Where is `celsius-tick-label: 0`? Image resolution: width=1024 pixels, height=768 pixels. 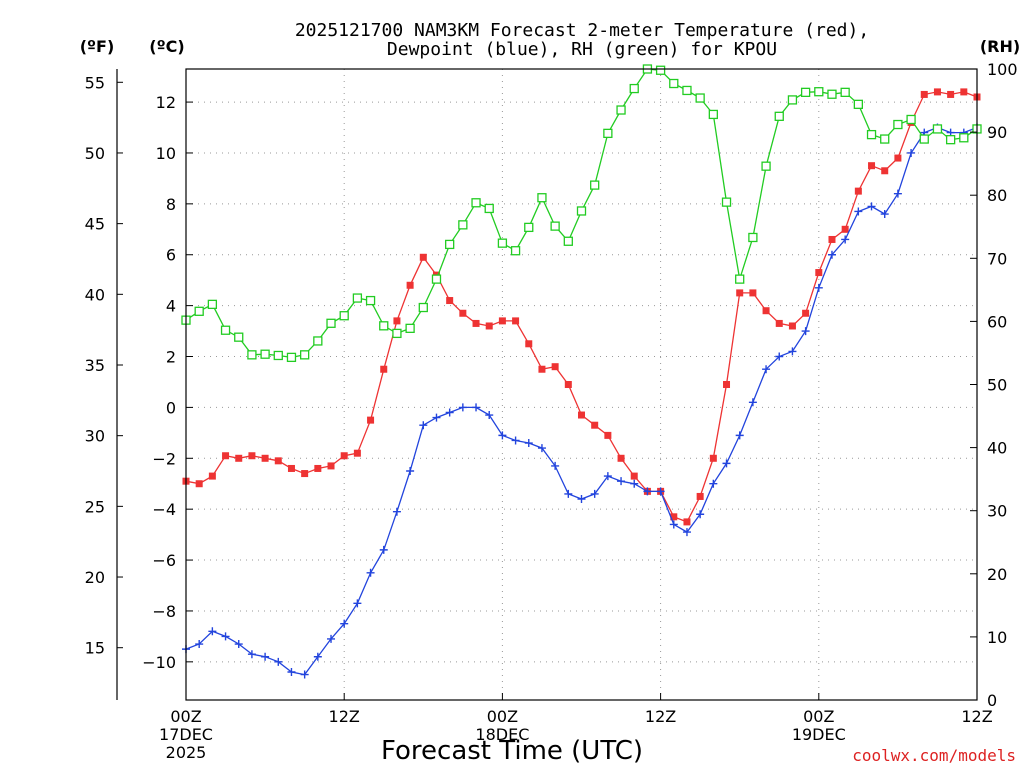 celsius-tick-label: 0 is located at coordinates (171, 407).